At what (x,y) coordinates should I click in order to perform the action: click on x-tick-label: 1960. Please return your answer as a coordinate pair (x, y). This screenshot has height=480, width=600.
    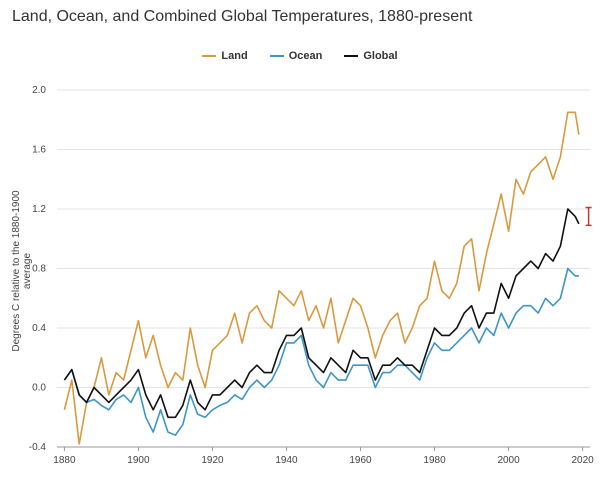
    Looking at the image, I should click on (360, 460).